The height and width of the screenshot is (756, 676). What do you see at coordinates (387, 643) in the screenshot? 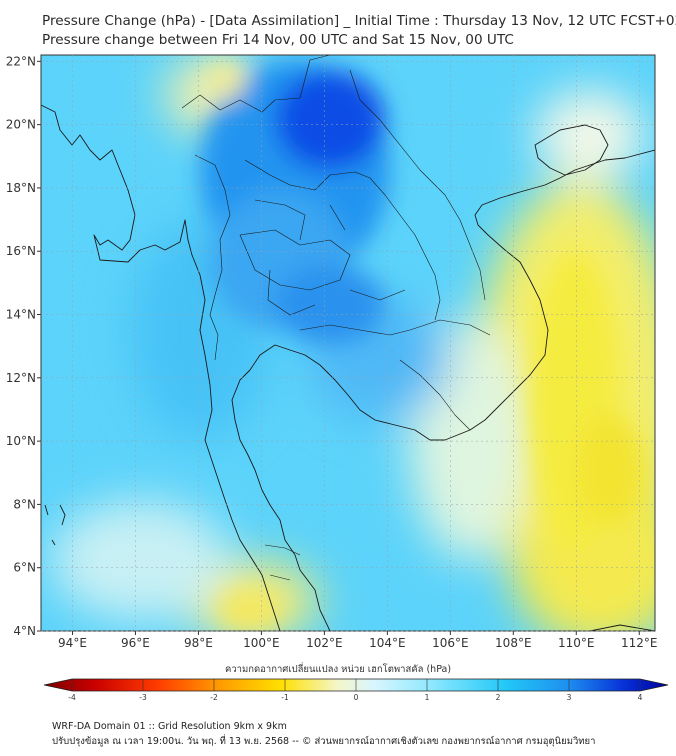
I see `lon-tick-label: 104°E` at bounding box center [387, 643].